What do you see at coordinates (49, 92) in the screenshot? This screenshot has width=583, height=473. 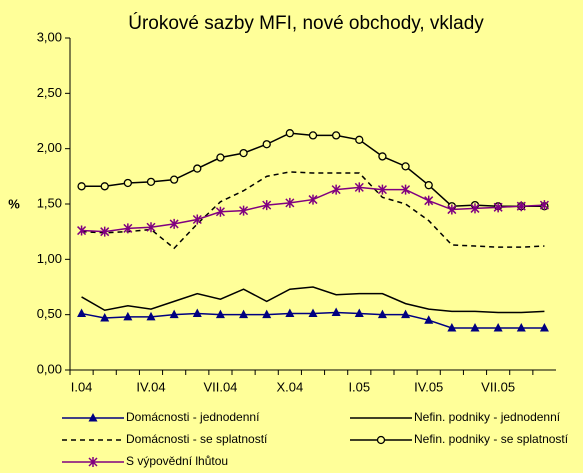 I see `y-tick-label: 2,50` at bounding box center [49, 92].